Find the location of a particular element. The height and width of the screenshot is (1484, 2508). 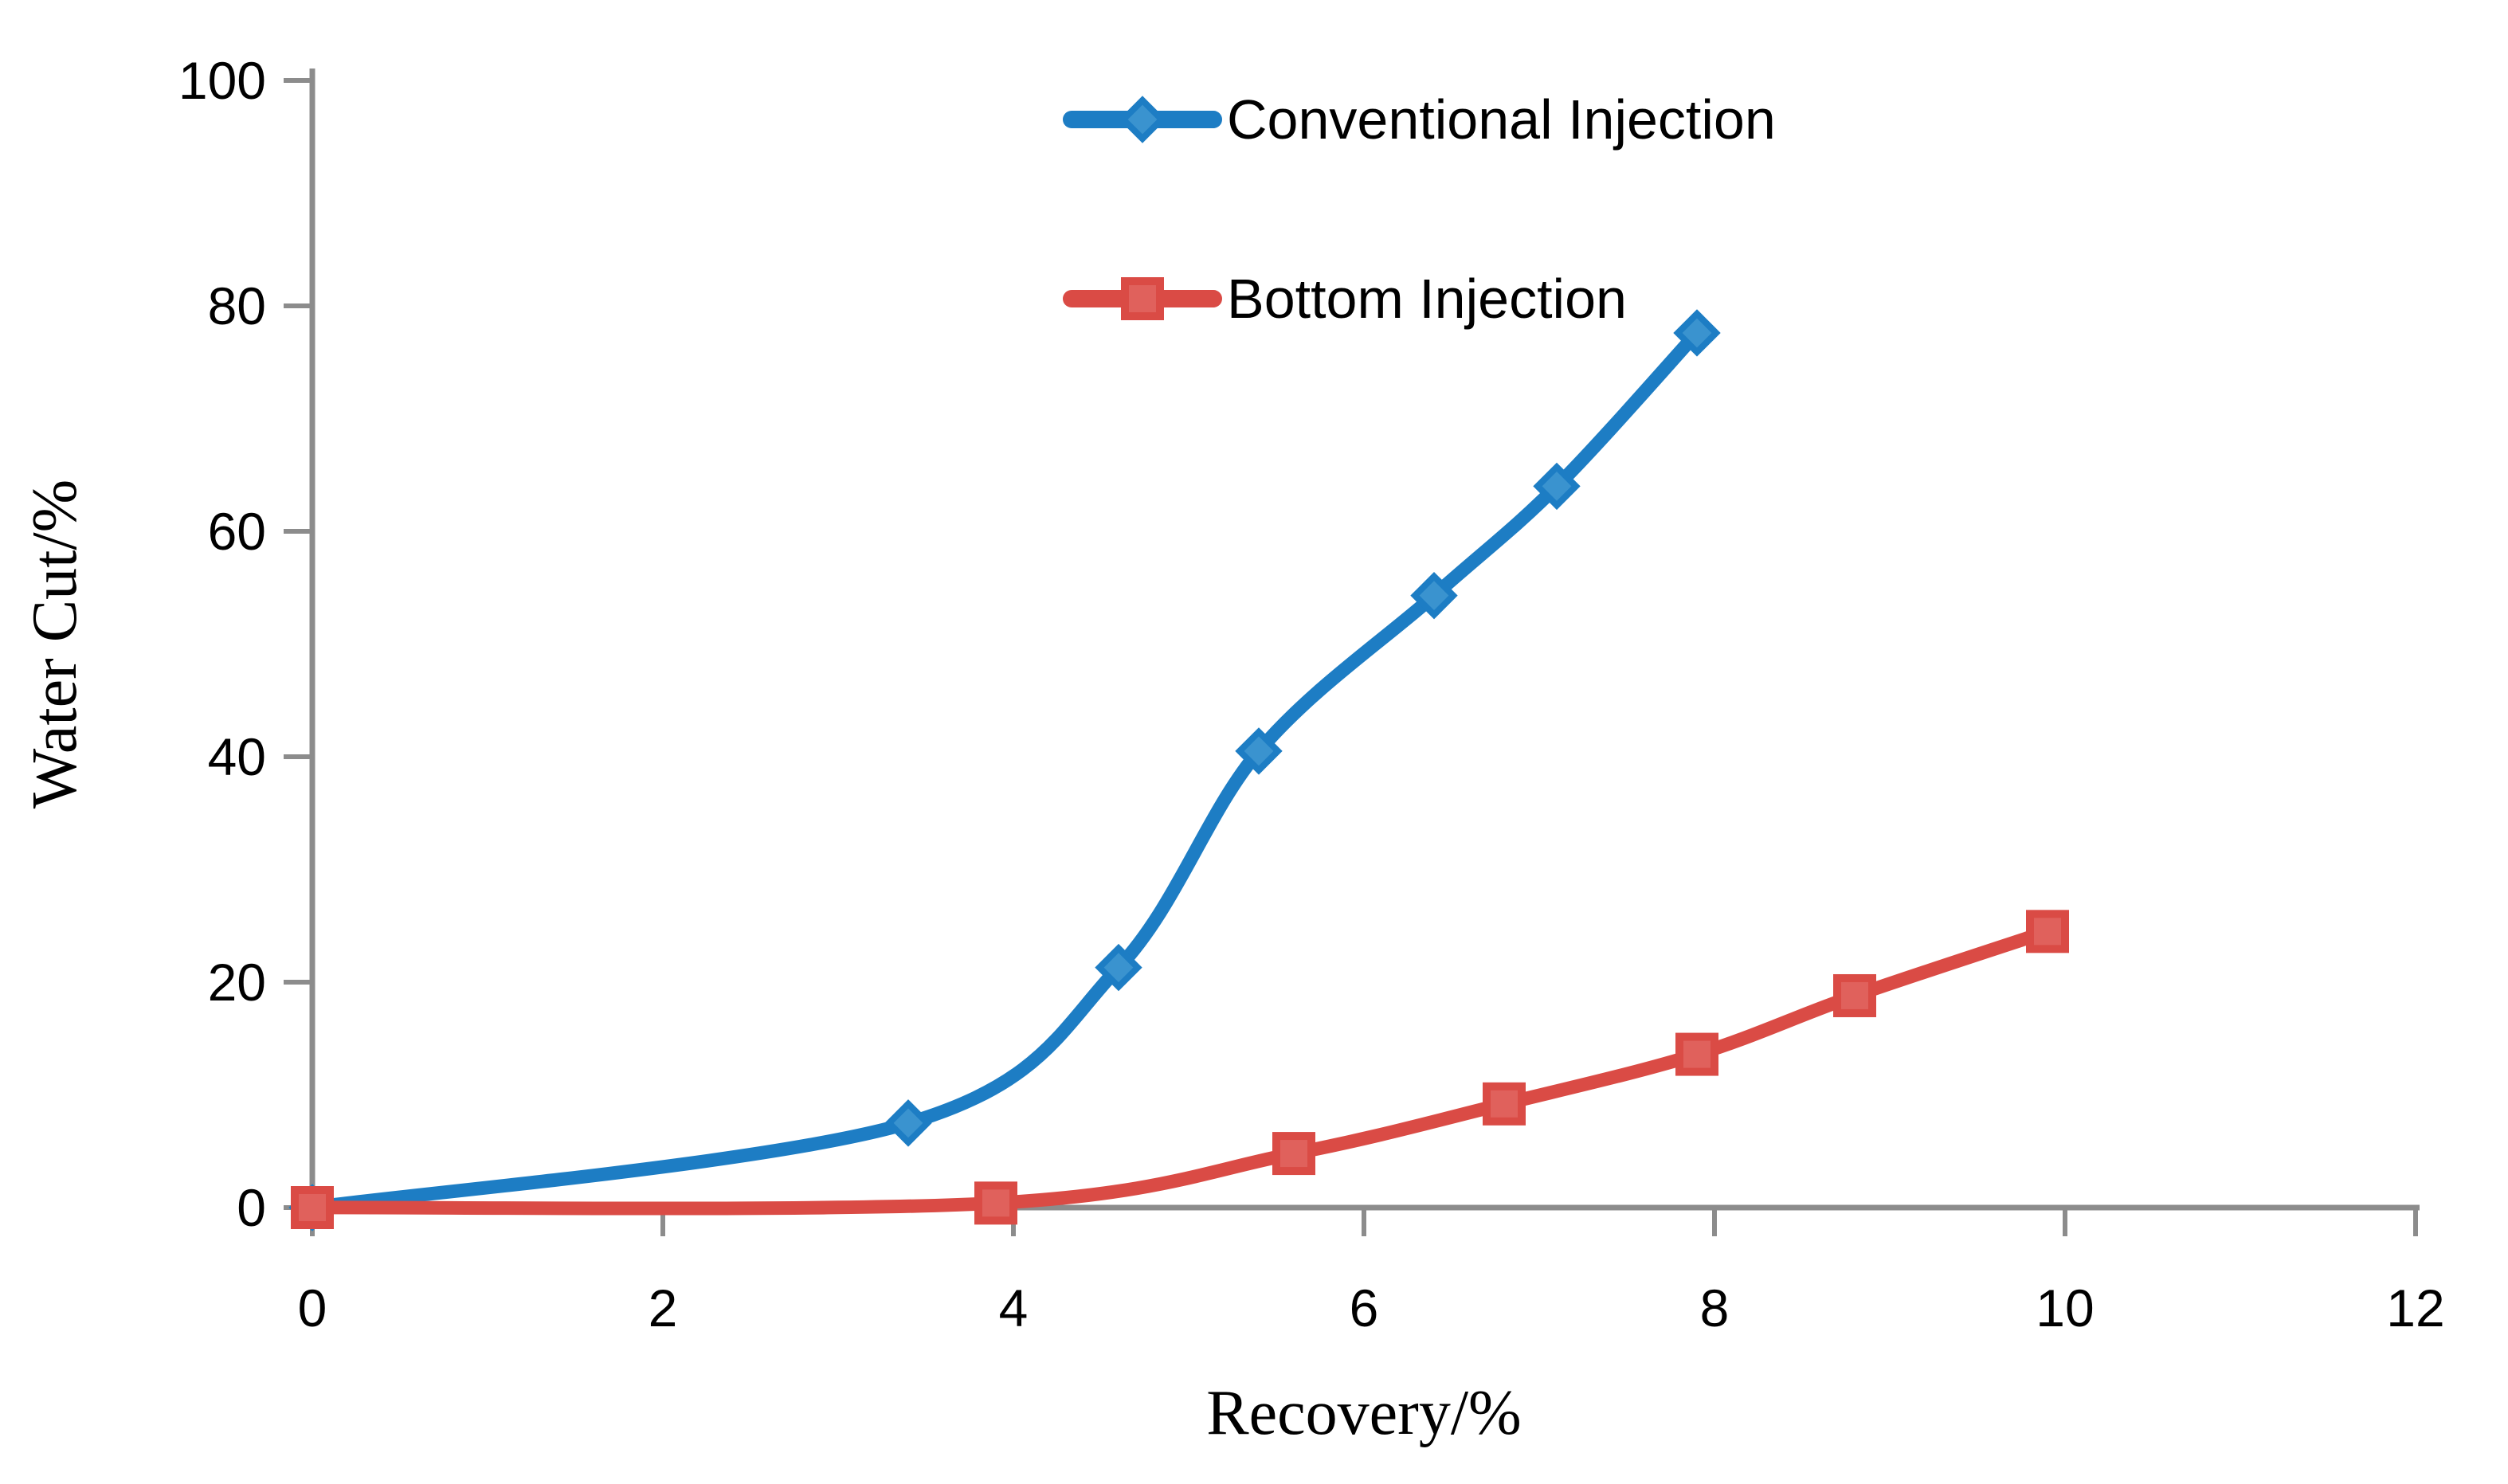

y-tick-label: 40 is located at coordinates (237, 757).